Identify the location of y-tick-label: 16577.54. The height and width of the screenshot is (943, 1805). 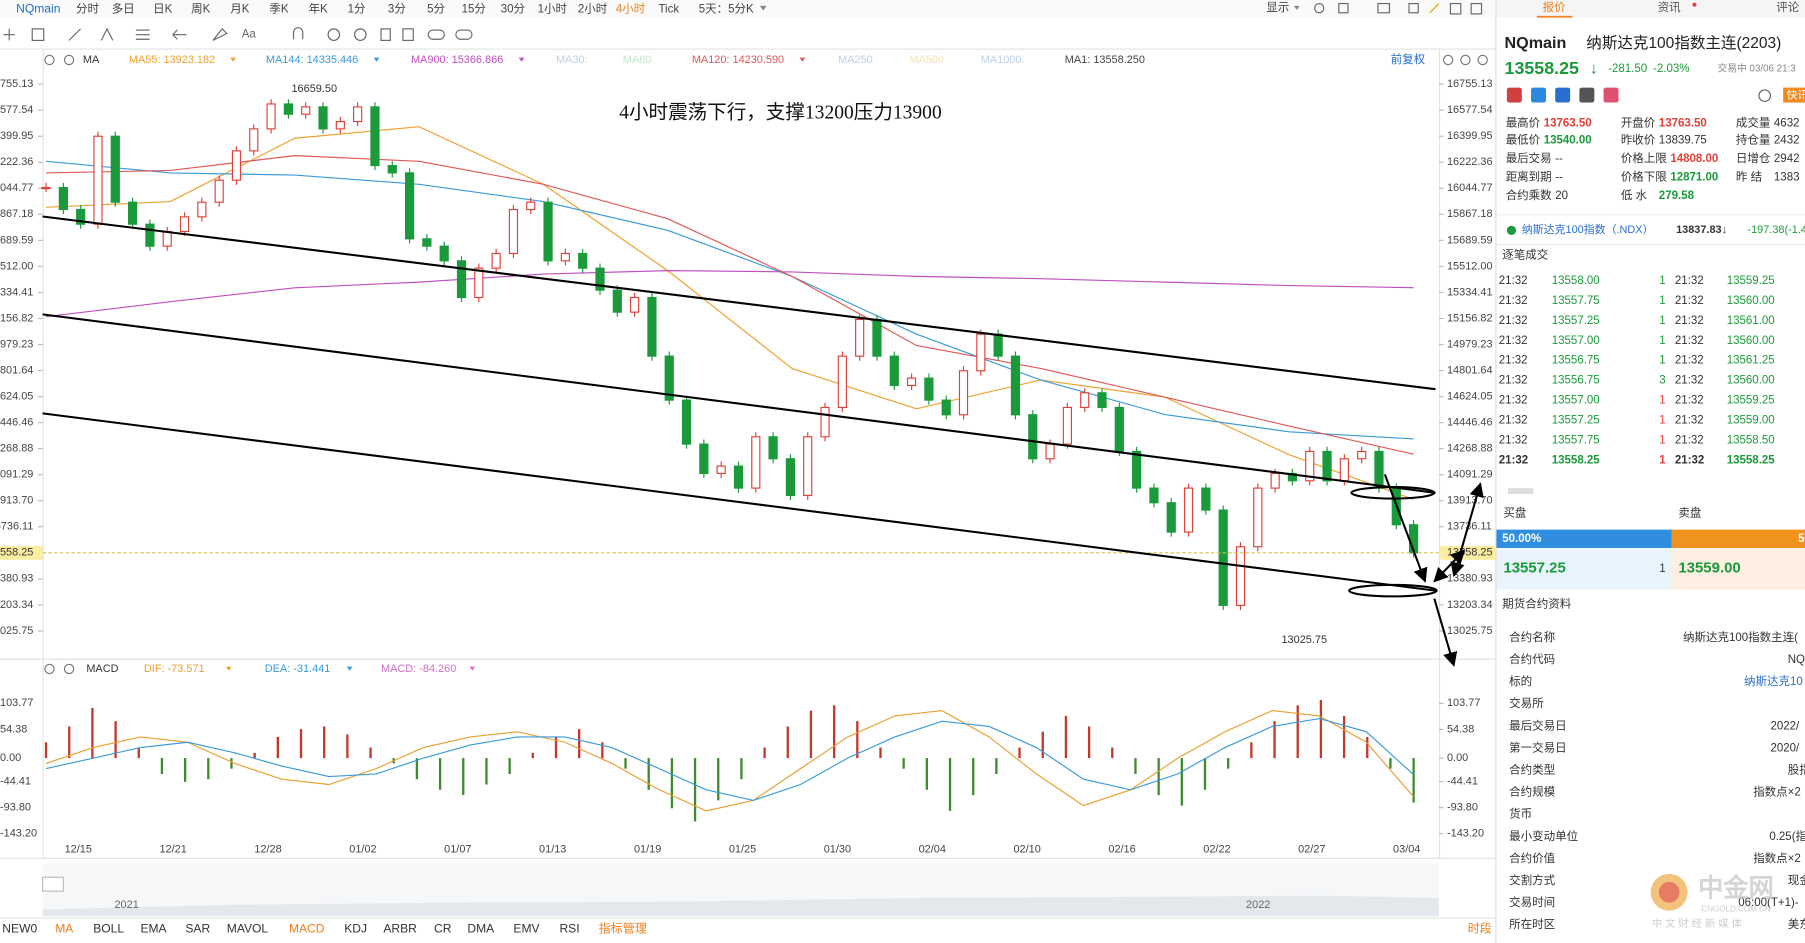
(16, 110).